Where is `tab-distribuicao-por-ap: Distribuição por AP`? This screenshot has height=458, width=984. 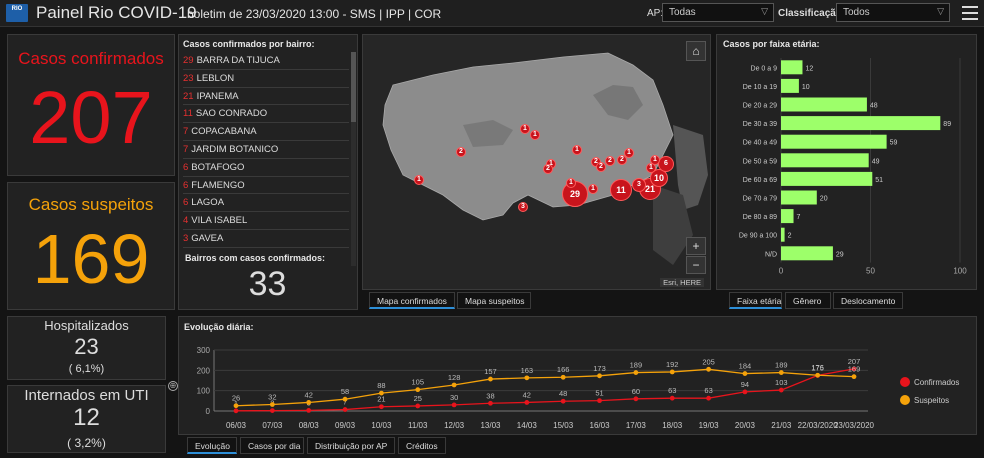 tab-distribuicao-por-ap: Distribuição por AP is located at coordinates (351, 445).